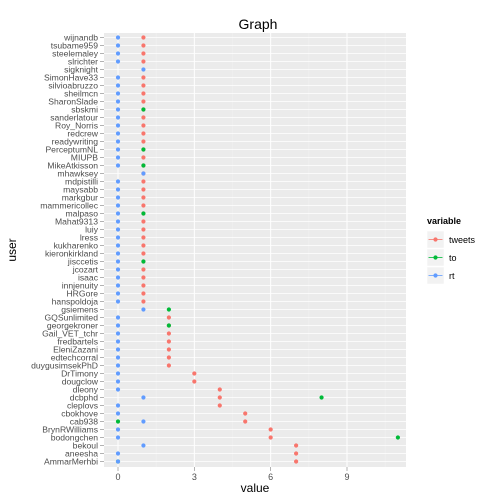 Image resolution: width=504 pixels, height=504 pixels. I want to click on y-tick-label: EleniZazani, so click(75, 350).